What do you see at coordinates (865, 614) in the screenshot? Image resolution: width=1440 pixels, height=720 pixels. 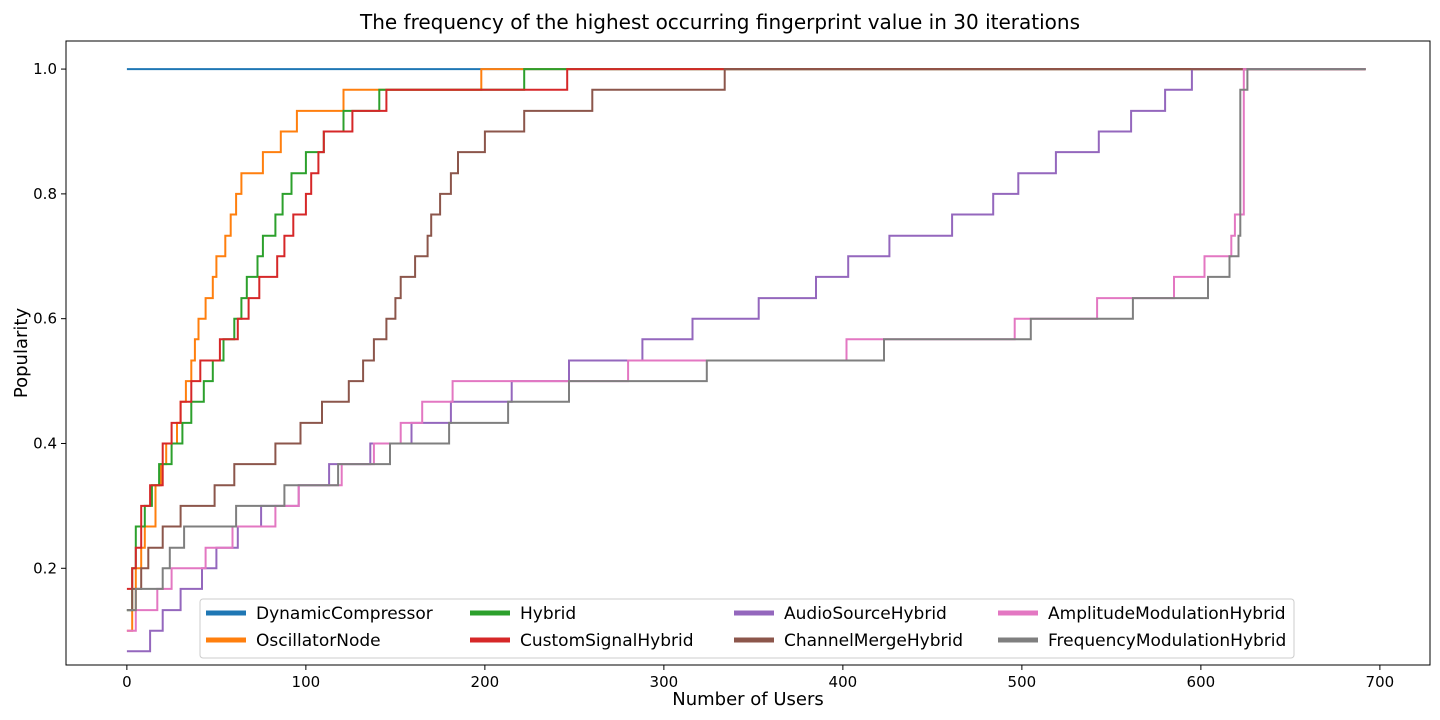 I see `legend-label: AudioSourceHybrid` at bounding box center [865, 614].